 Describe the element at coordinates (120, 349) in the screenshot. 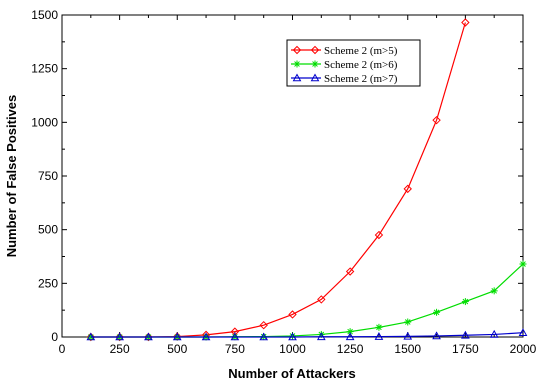

I see `x-tick-label: 250` at that location.